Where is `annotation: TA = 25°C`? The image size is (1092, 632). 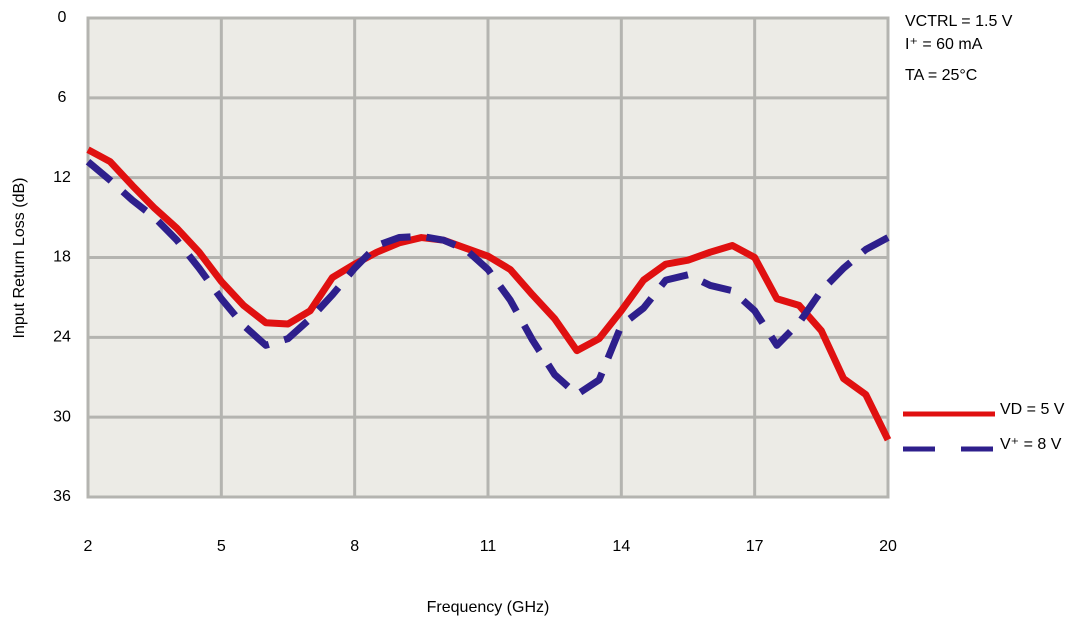
annotation: TA = 25°C is located at coordinates (941, 75).